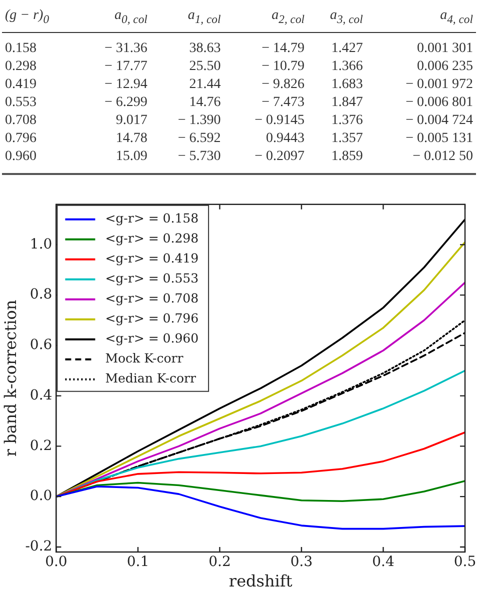  Describe the element at coordinates (439, 121) in the screenshot. I see `text: − 0.004 724` at that location.